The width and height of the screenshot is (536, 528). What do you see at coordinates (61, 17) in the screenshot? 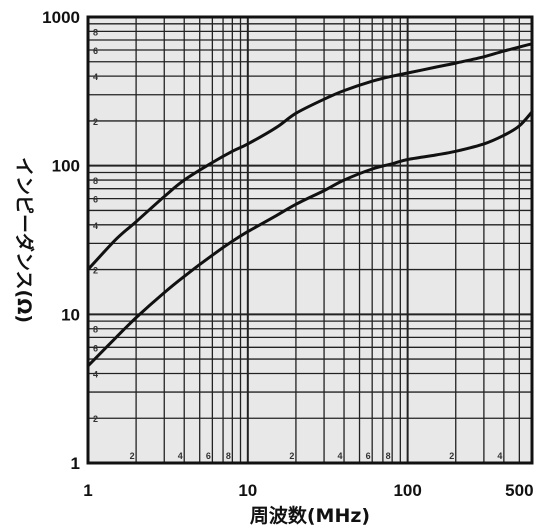
I see `y-tick-label: 1000` at bounding box center [61, 17].